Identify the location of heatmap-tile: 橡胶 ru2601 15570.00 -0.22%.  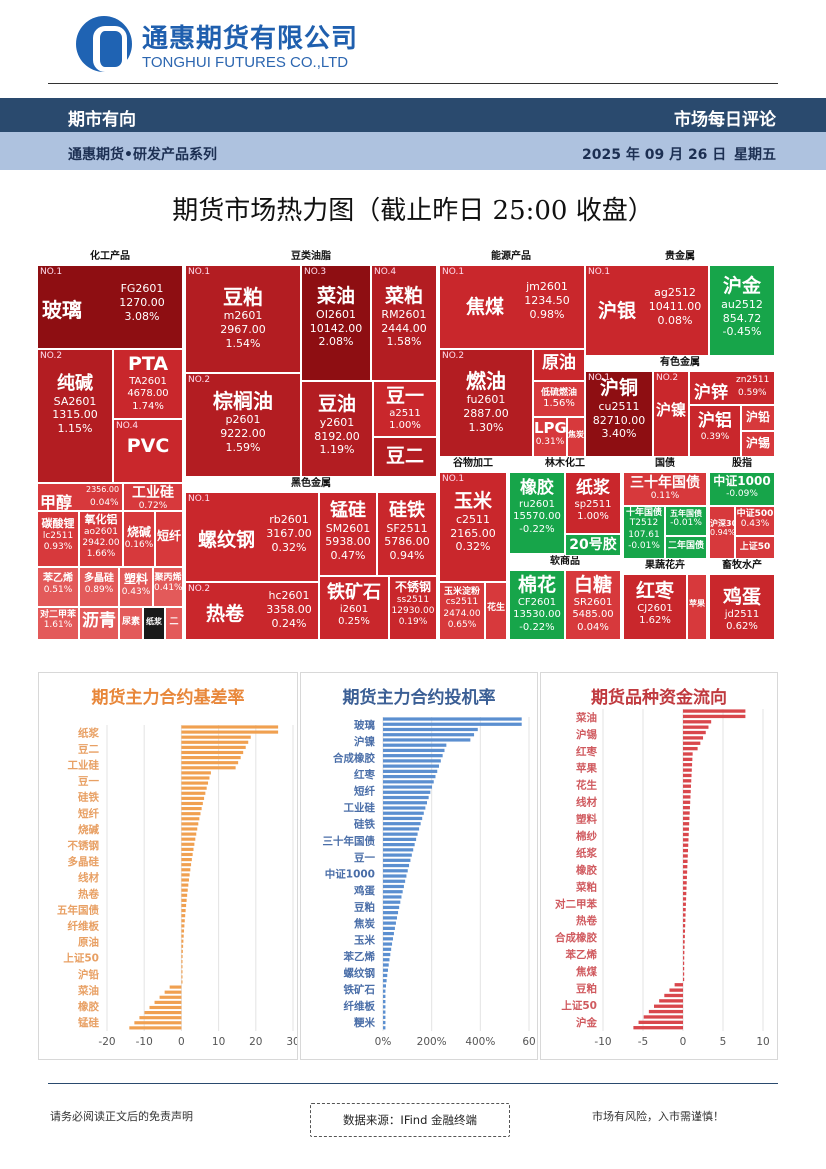
(537, 513).